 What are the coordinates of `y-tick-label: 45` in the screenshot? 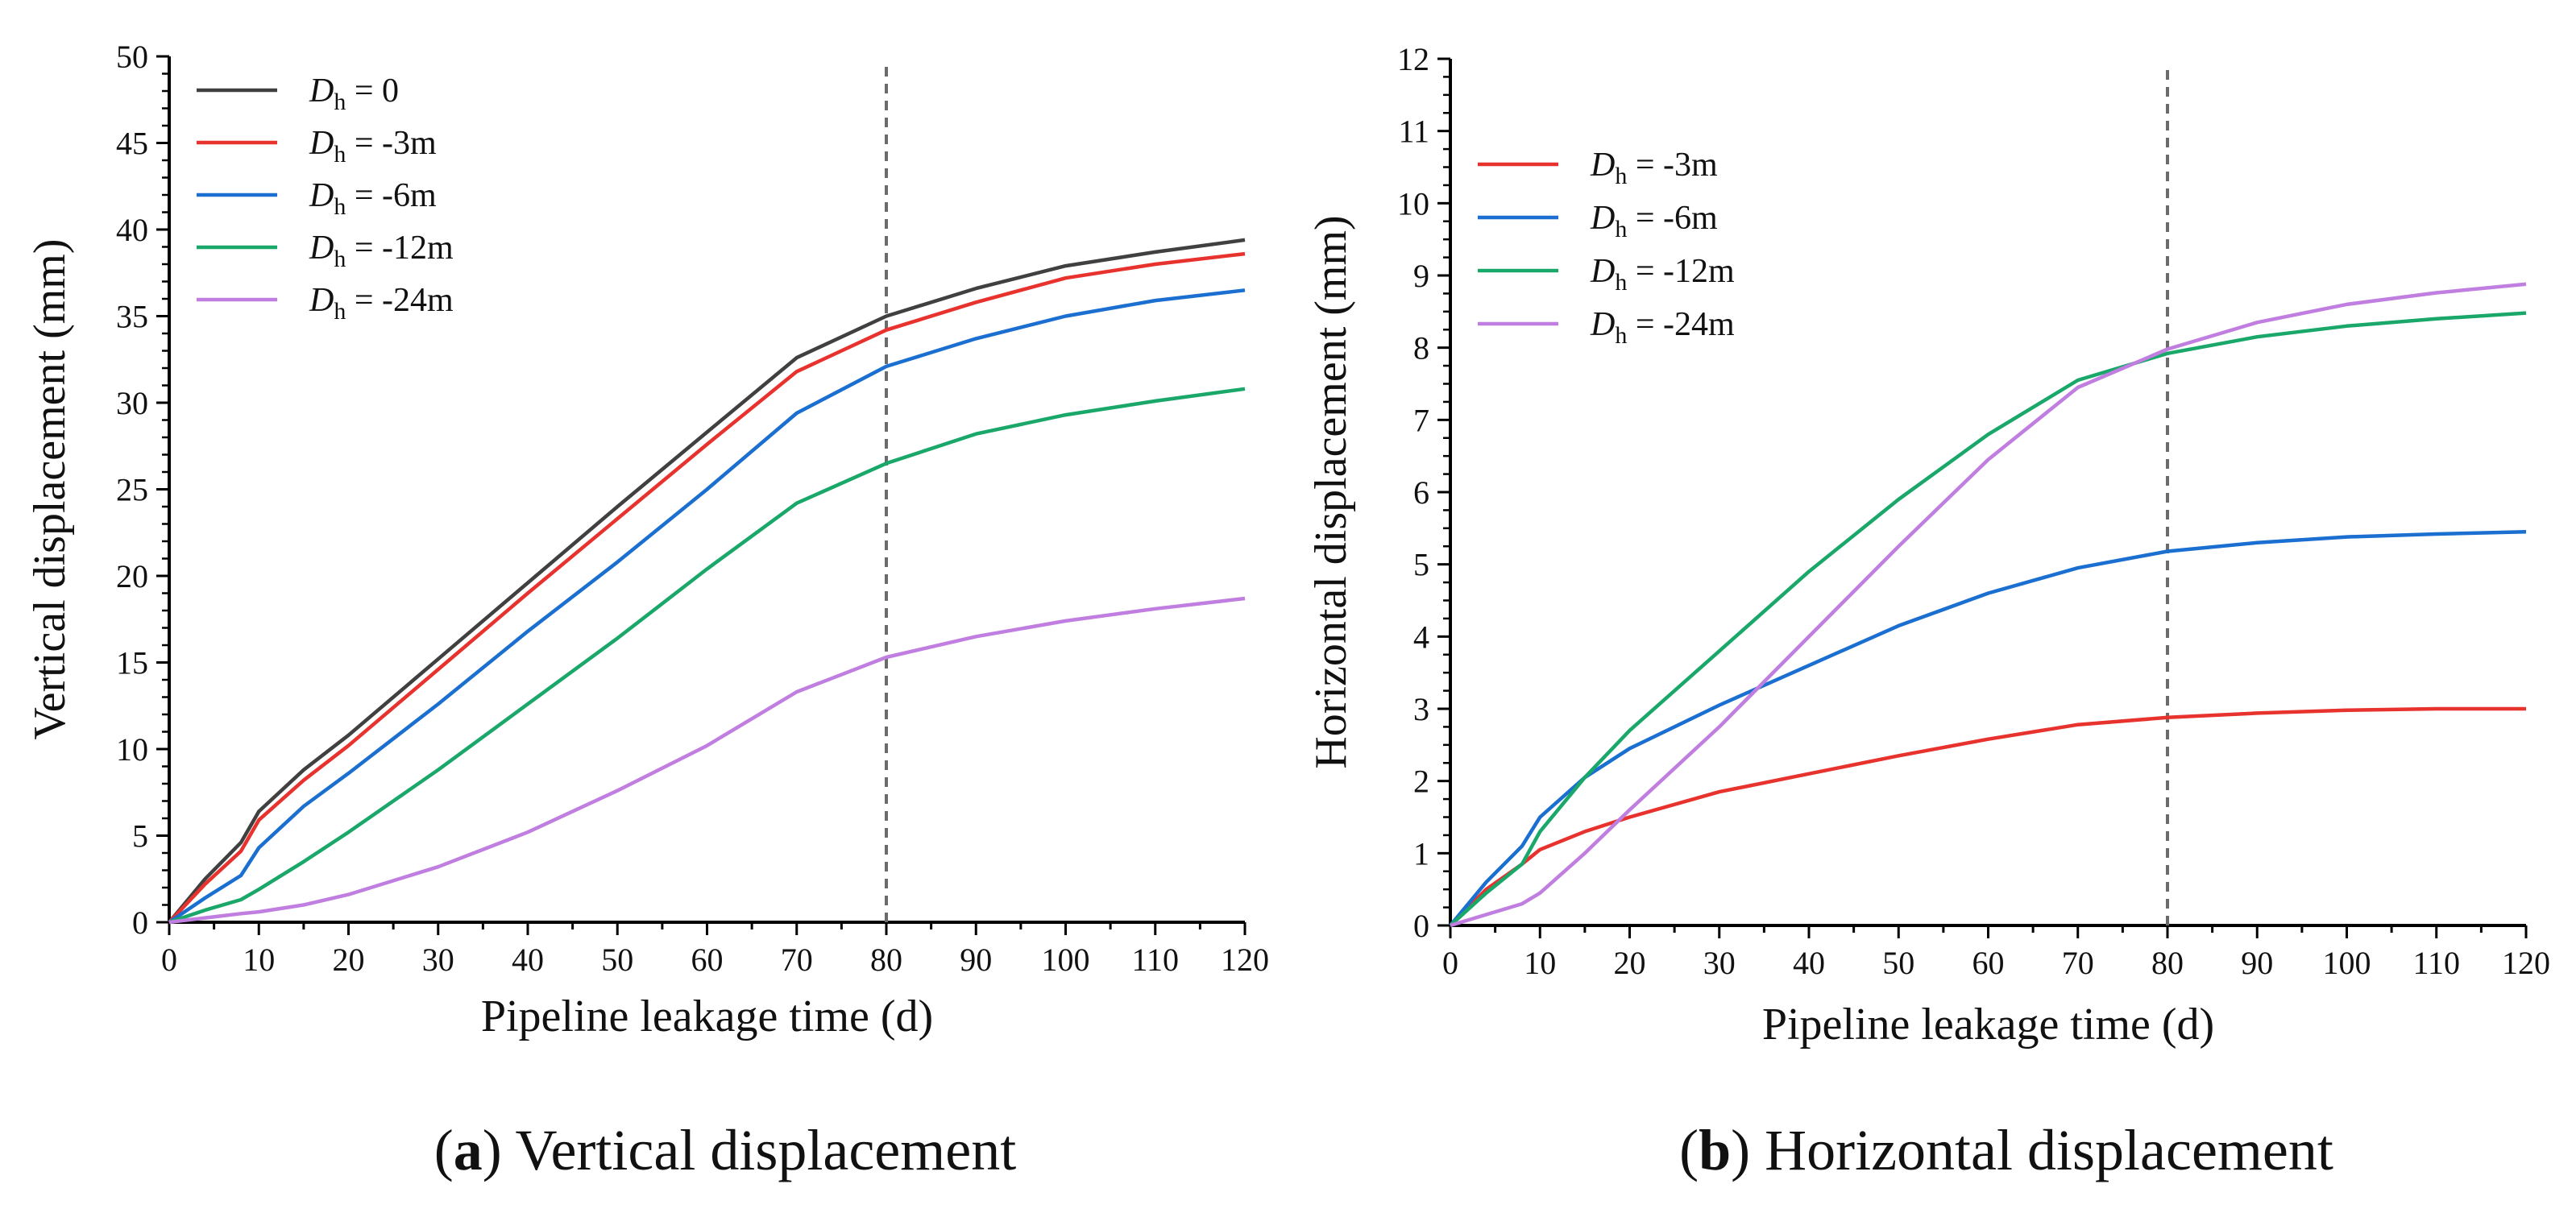 It's located at (132, 144).